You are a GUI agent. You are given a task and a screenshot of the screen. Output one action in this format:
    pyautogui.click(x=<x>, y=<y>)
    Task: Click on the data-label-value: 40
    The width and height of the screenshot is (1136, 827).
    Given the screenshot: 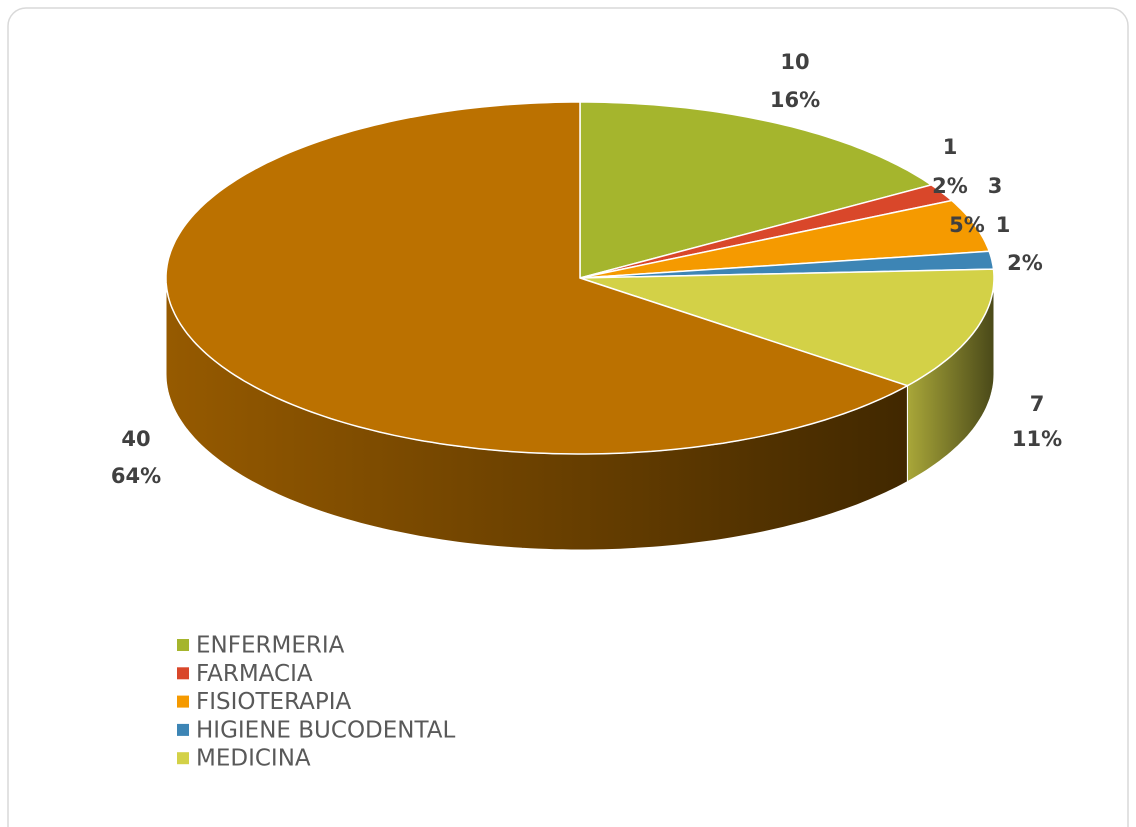 What is the action you would take?
    pyautogui.click(x=135, y=439)
    